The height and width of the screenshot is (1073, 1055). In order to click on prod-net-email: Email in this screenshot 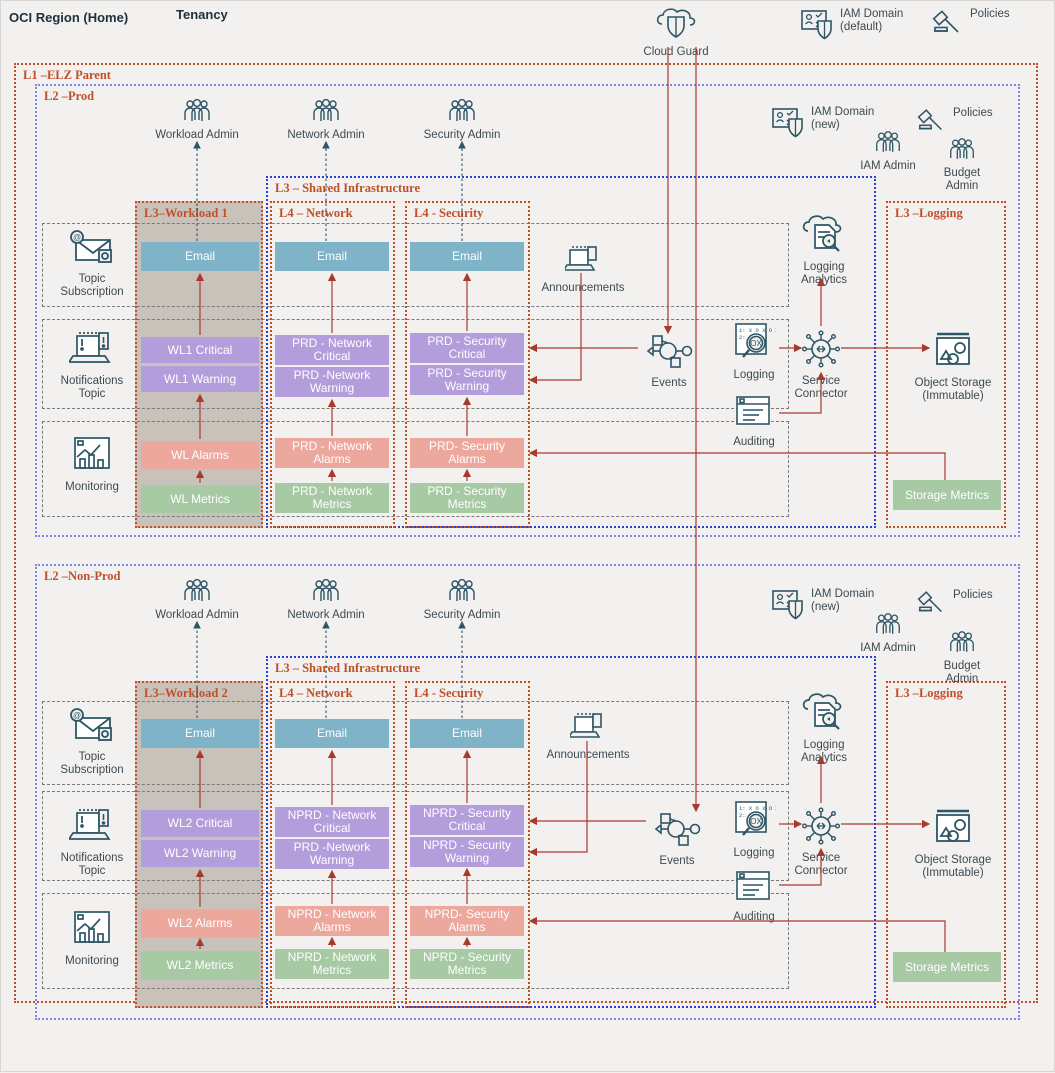, I will do `click(332, 256)`.